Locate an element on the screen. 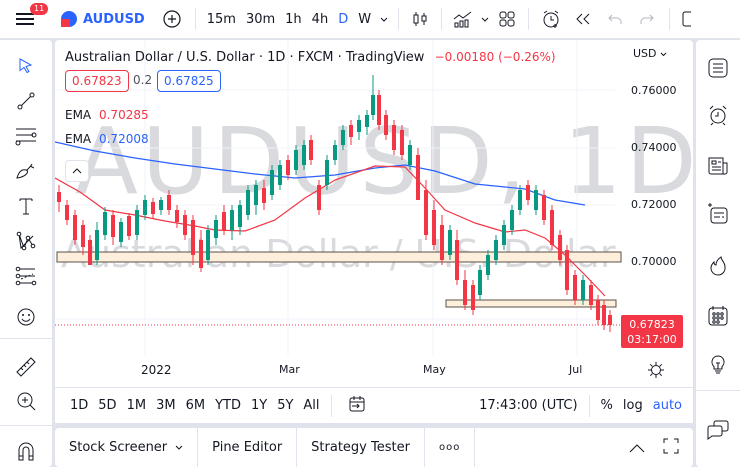 Image resolution: width=740 pixels, height=467 pixels. fib-tool is located at coordinates (26, 136).